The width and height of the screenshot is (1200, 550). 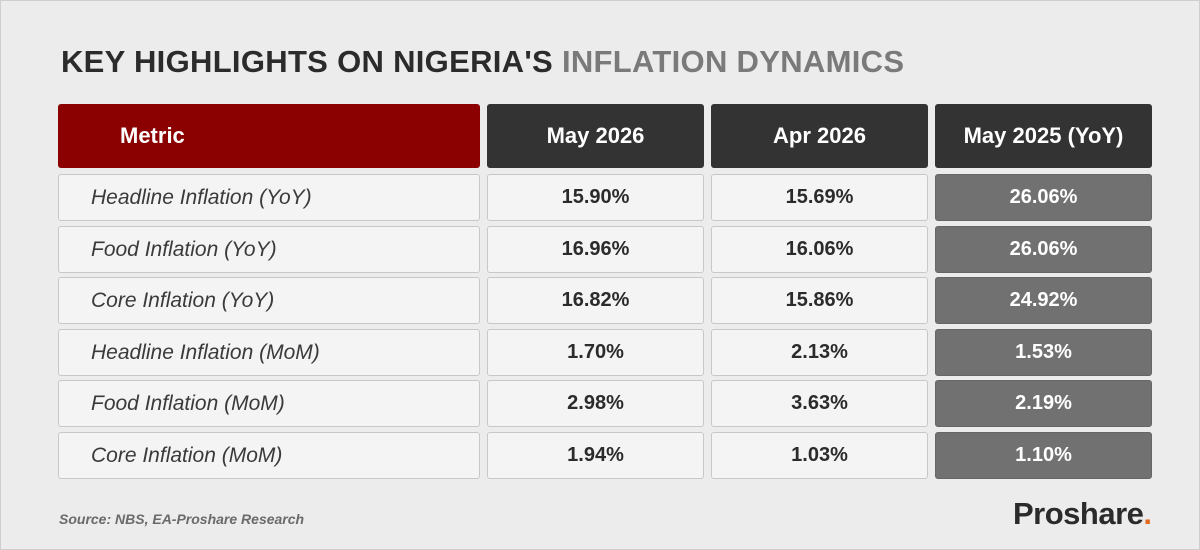 What do you see at coordinates (1043, 455) in the screenshot?
I see `table-cell: 1.10%` at bounding box center [1043, 455].